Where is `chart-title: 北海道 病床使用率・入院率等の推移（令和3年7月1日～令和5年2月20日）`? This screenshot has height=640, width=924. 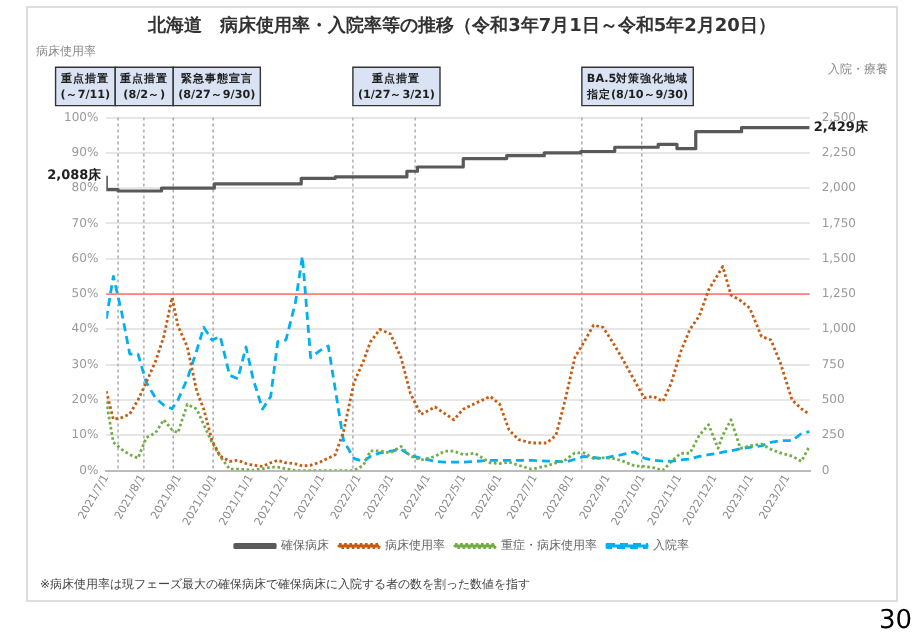 chart-title: 北海道 病床使用率・入院率等の推移（令和3年7月1日～令和5年2月20日） is located at coordinates (461, 26).